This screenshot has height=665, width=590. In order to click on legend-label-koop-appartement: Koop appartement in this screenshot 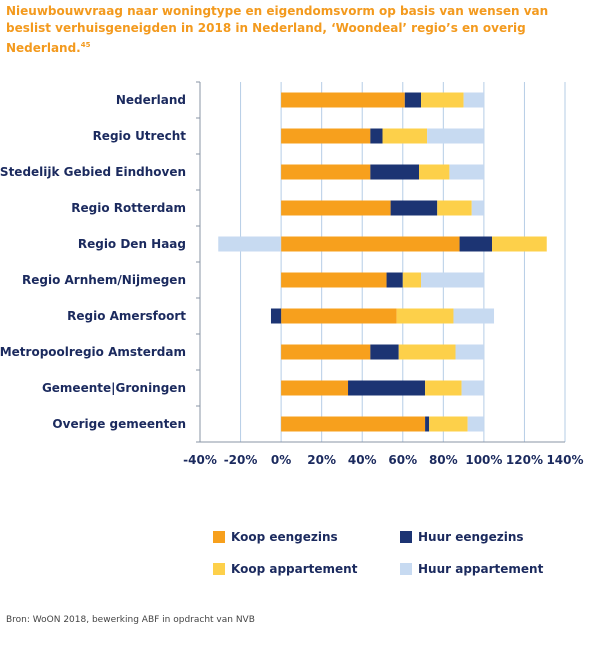, I will do `click(294, 569)`.